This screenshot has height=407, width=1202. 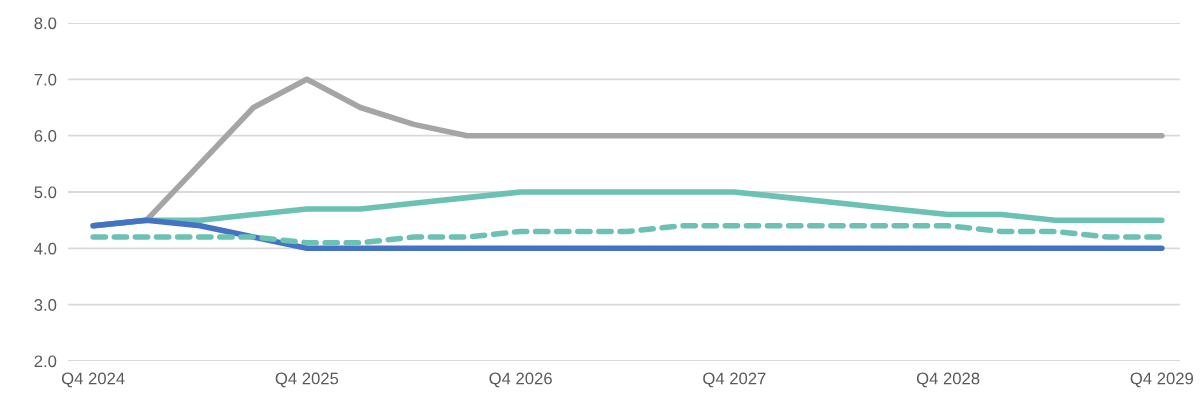 What do you see at coordinates (45, 23) in the screenshot?
I see `y-tick-label: 8.0` at bounding box center [45, 23].